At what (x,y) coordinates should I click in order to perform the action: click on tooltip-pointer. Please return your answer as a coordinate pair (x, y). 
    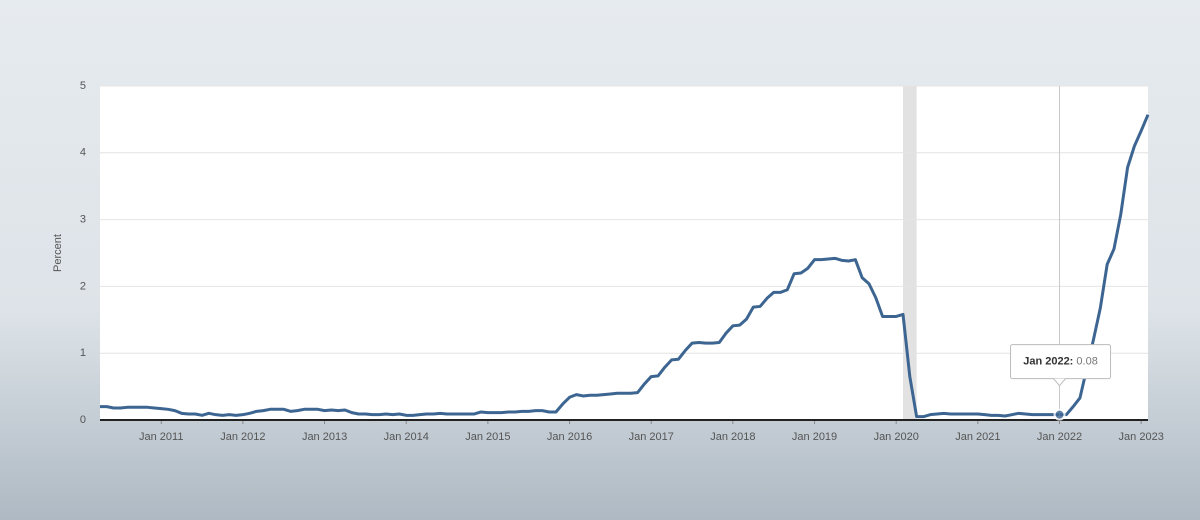
    Looking at the image, I should click on (1059, 382).